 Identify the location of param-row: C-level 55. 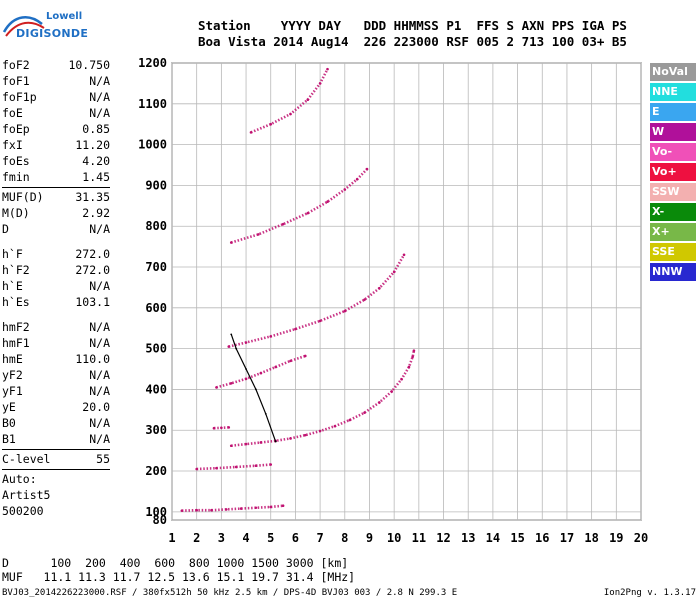
(56, 459).